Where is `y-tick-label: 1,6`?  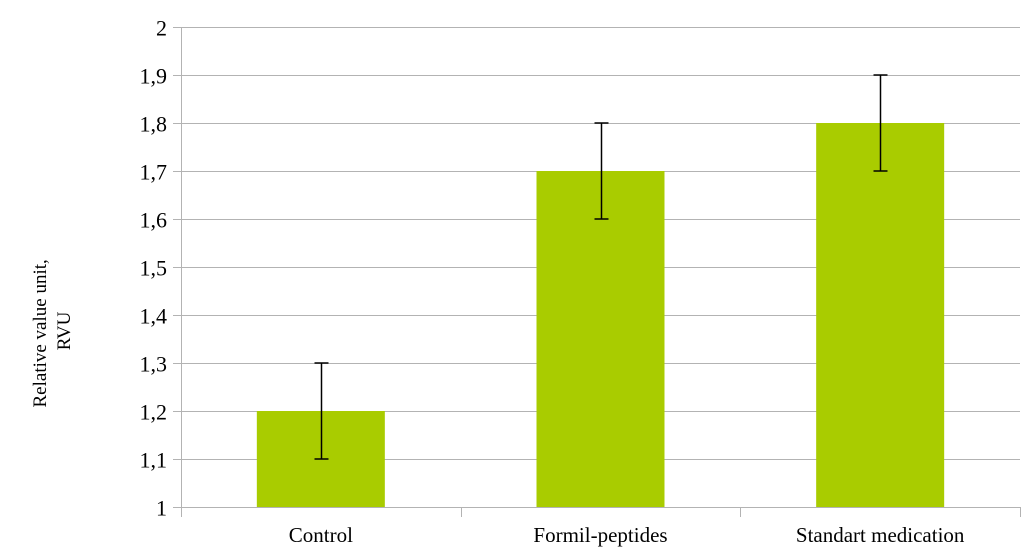 y-tick-label: 1,6 is located at coordinates (154, 220).